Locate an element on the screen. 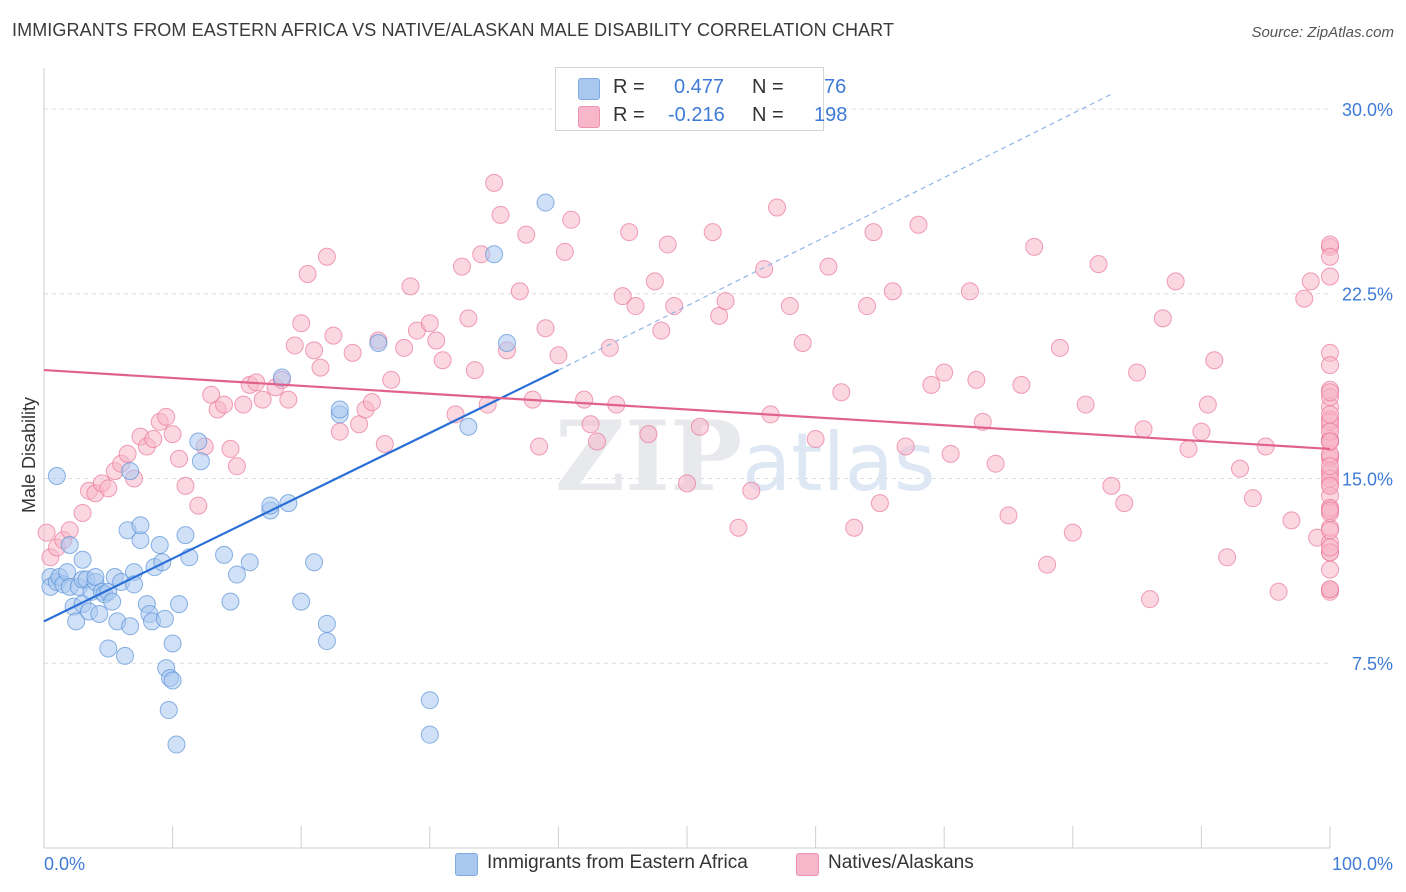  n-value-natives: 198 is located at coordinates (831, 115).